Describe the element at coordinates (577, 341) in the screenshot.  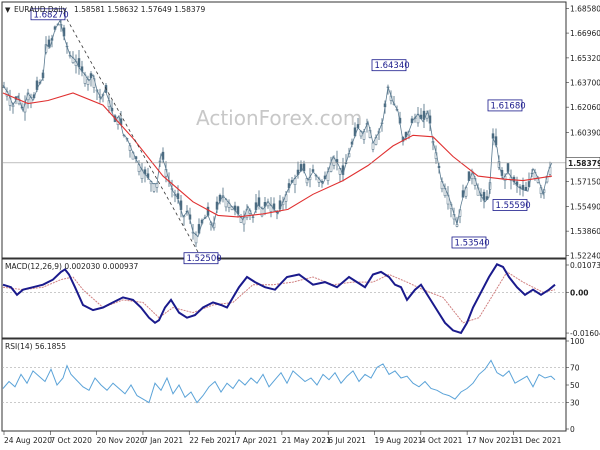
I see `rsi-y-tick-label: 100` at that location.